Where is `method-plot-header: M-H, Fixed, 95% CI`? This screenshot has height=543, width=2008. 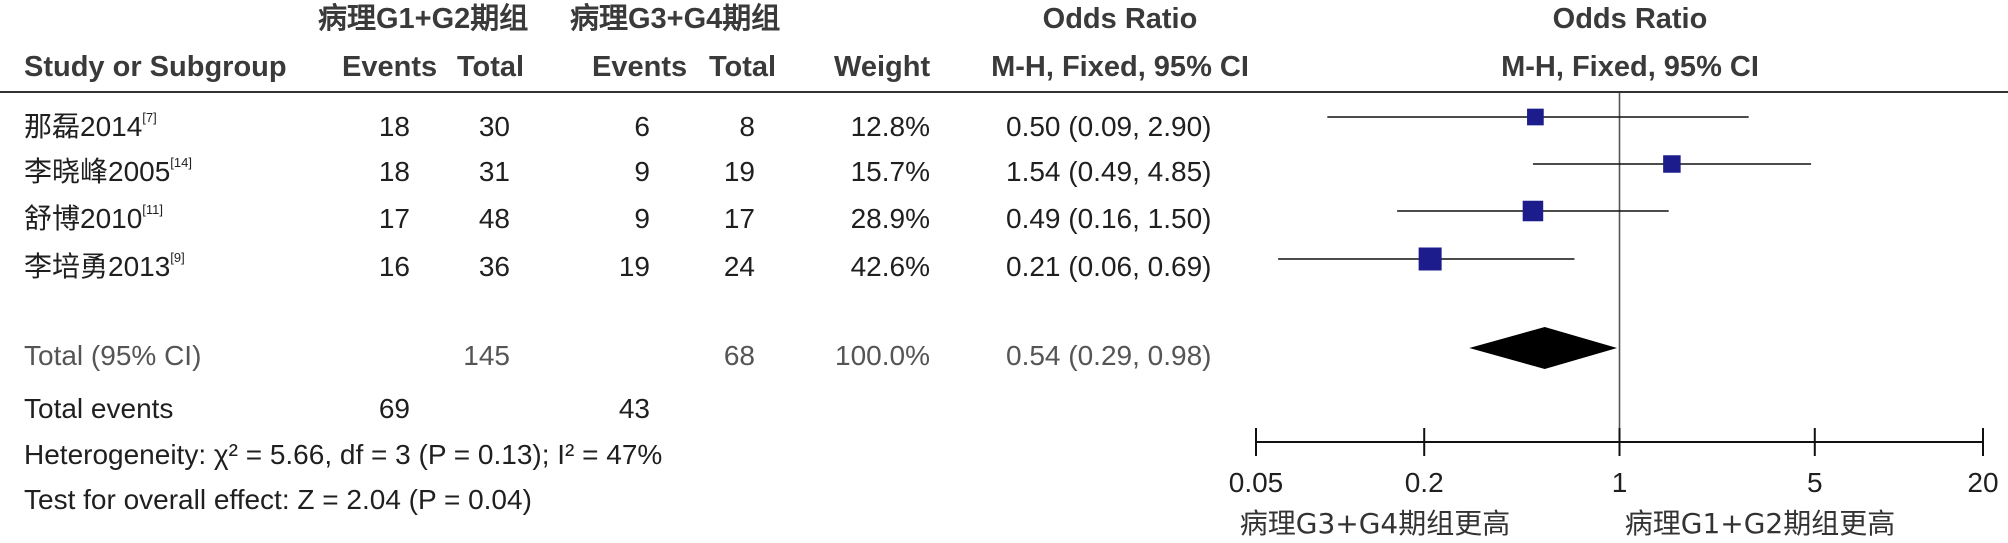 method-plot-header: M-H, Fixed, 95% CI is located at coordinates (1630, 67).